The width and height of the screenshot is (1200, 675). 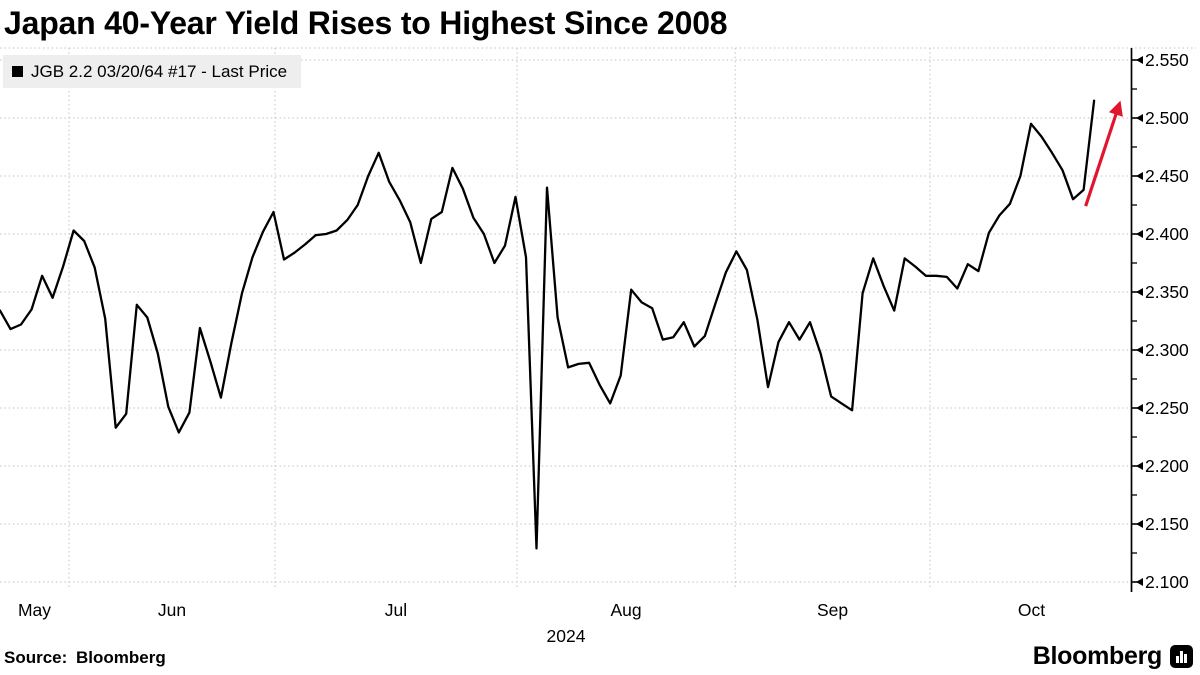 What do you see at coordinates (1167, 408) in the screenshot?
I see `svg-text: 2.250` at bounding box center [1167, 408].